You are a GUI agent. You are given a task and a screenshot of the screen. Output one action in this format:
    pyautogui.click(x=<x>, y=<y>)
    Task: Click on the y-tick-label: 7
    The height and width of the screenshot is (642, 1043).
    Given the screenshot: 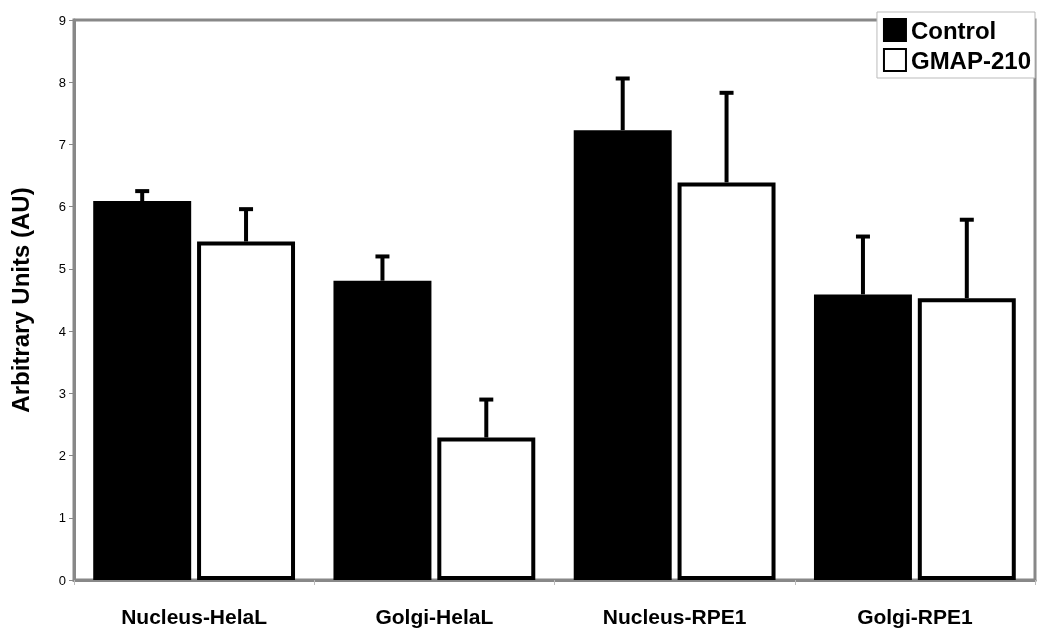 What is the action you would take?
    pyautogui.click(x=62, y=144)
    